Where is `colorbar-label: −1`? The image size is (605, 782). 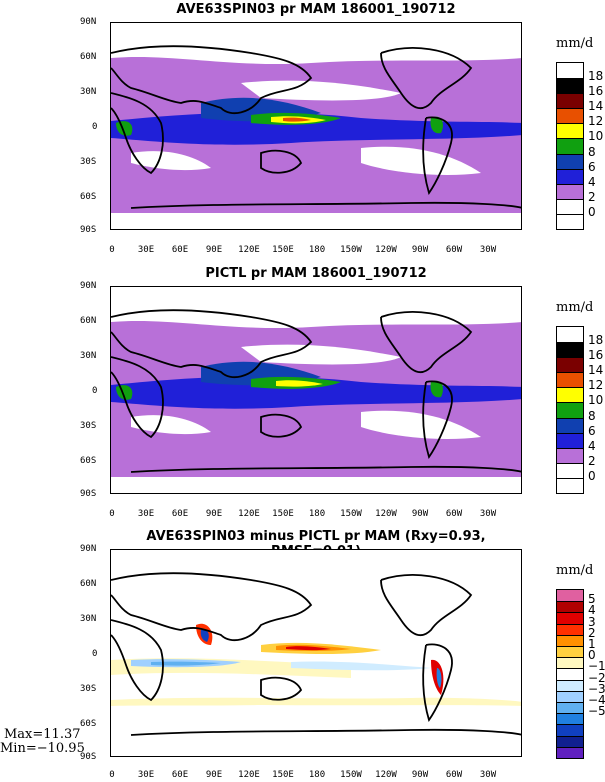
colorbar-label: −1 is located at coordinates (596, 666).